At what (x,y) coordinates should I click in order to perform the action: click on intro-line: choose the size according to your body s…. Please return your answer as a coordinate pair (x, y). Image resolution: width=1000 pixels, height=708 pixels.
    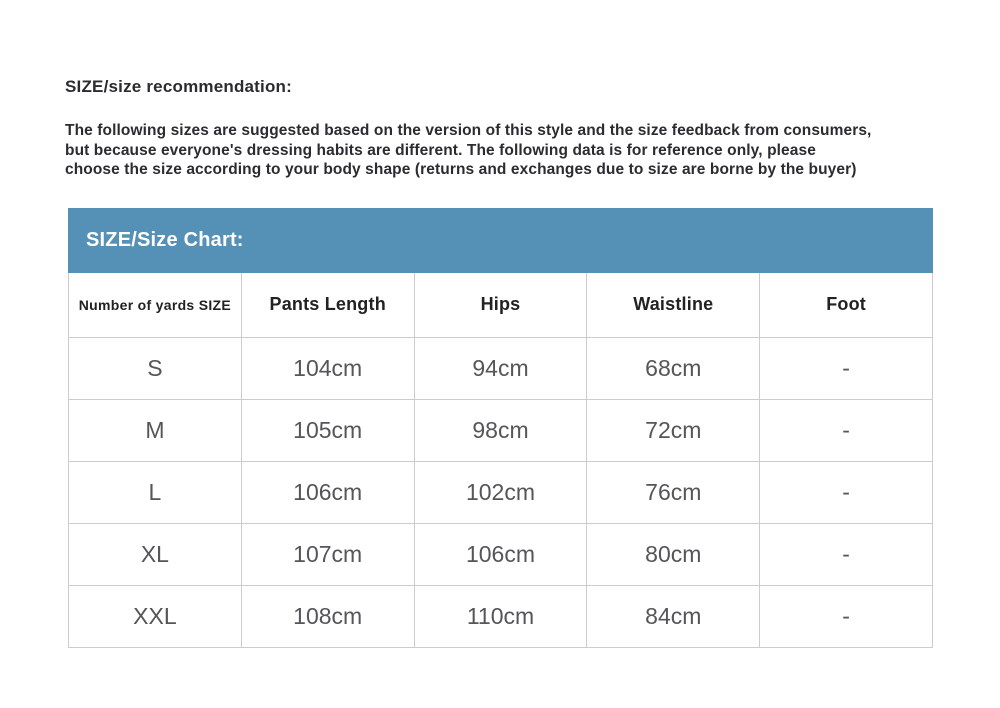
    Looking at the image, I should click on (461, 169).